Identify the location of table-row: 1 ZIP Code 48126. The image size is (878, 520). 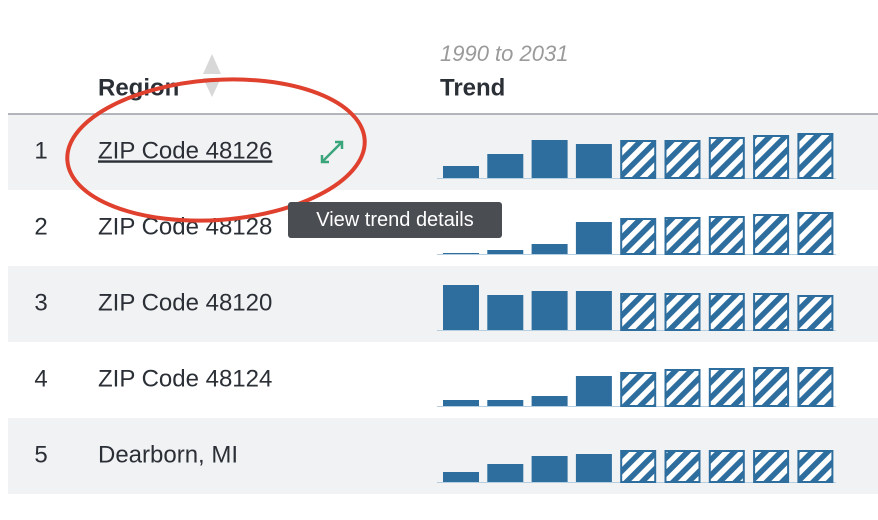
(443, 152).